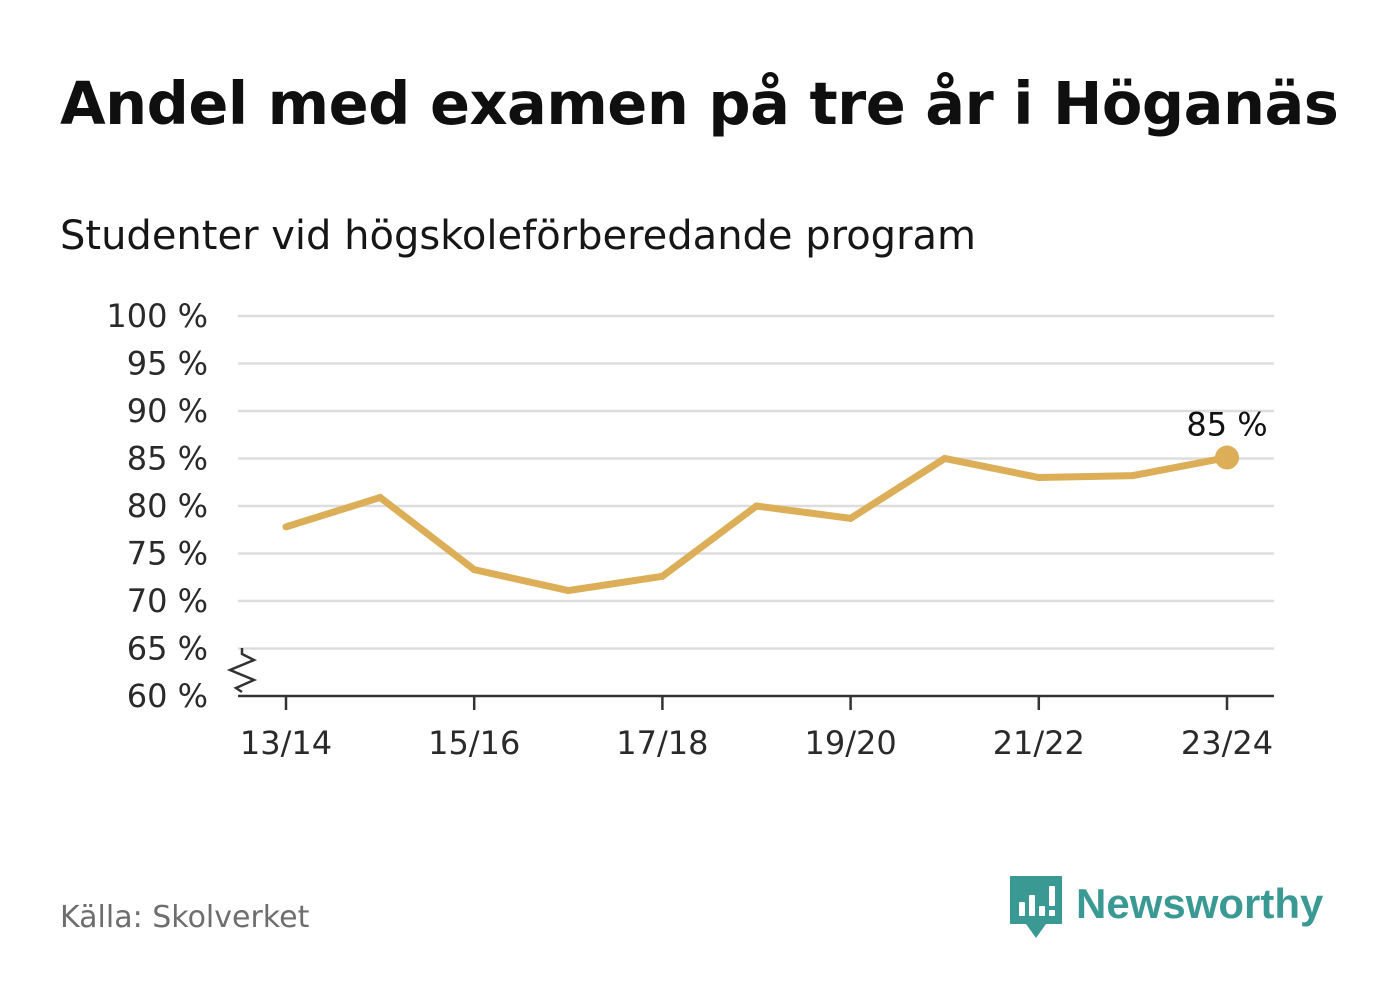  I want to click on y-tick-label: 95 %, so click(167, 364).